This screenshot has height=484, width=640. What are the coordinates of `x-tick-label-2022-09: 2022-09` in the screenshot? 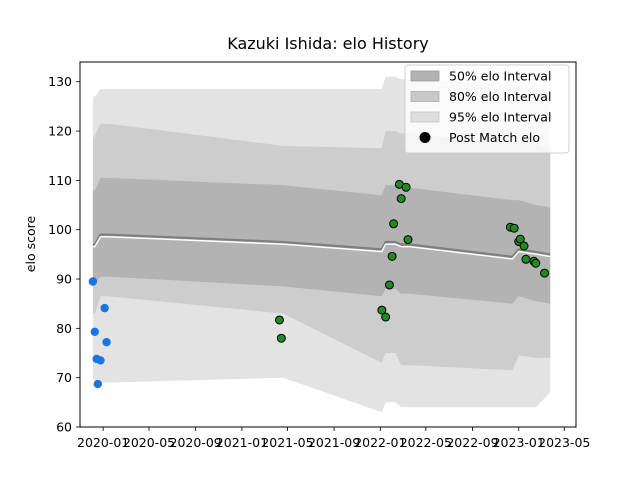 It's located at (472, 442).